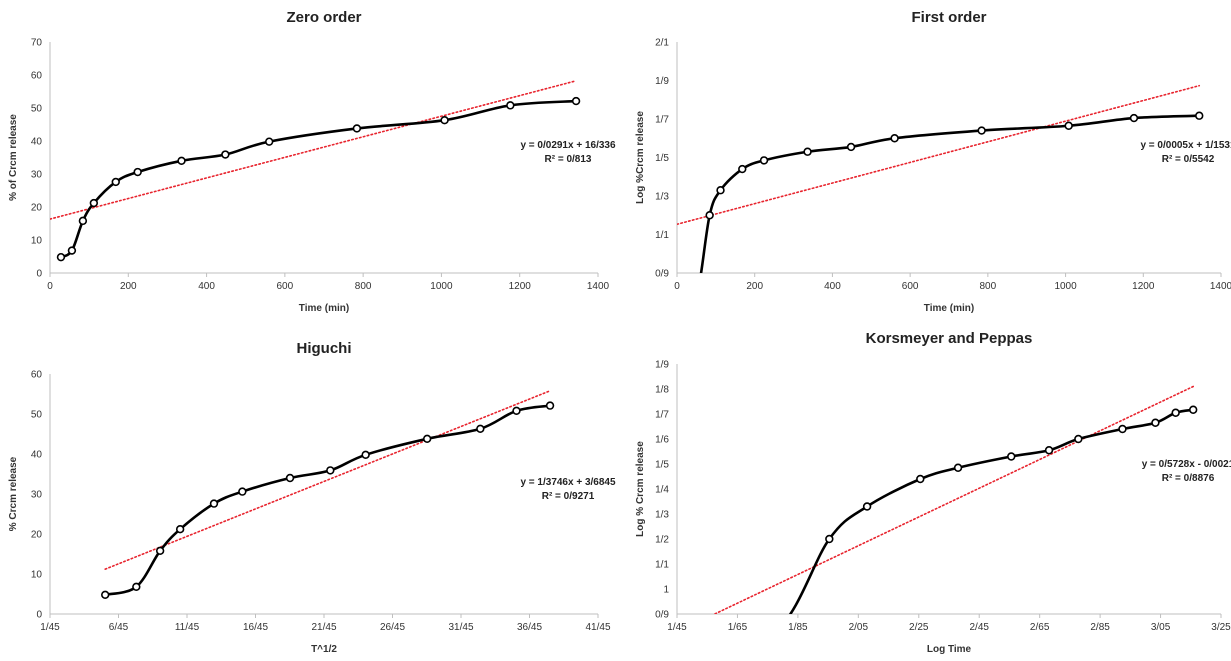  I want to click on x-tick-label: 1200, so click(520, 286).